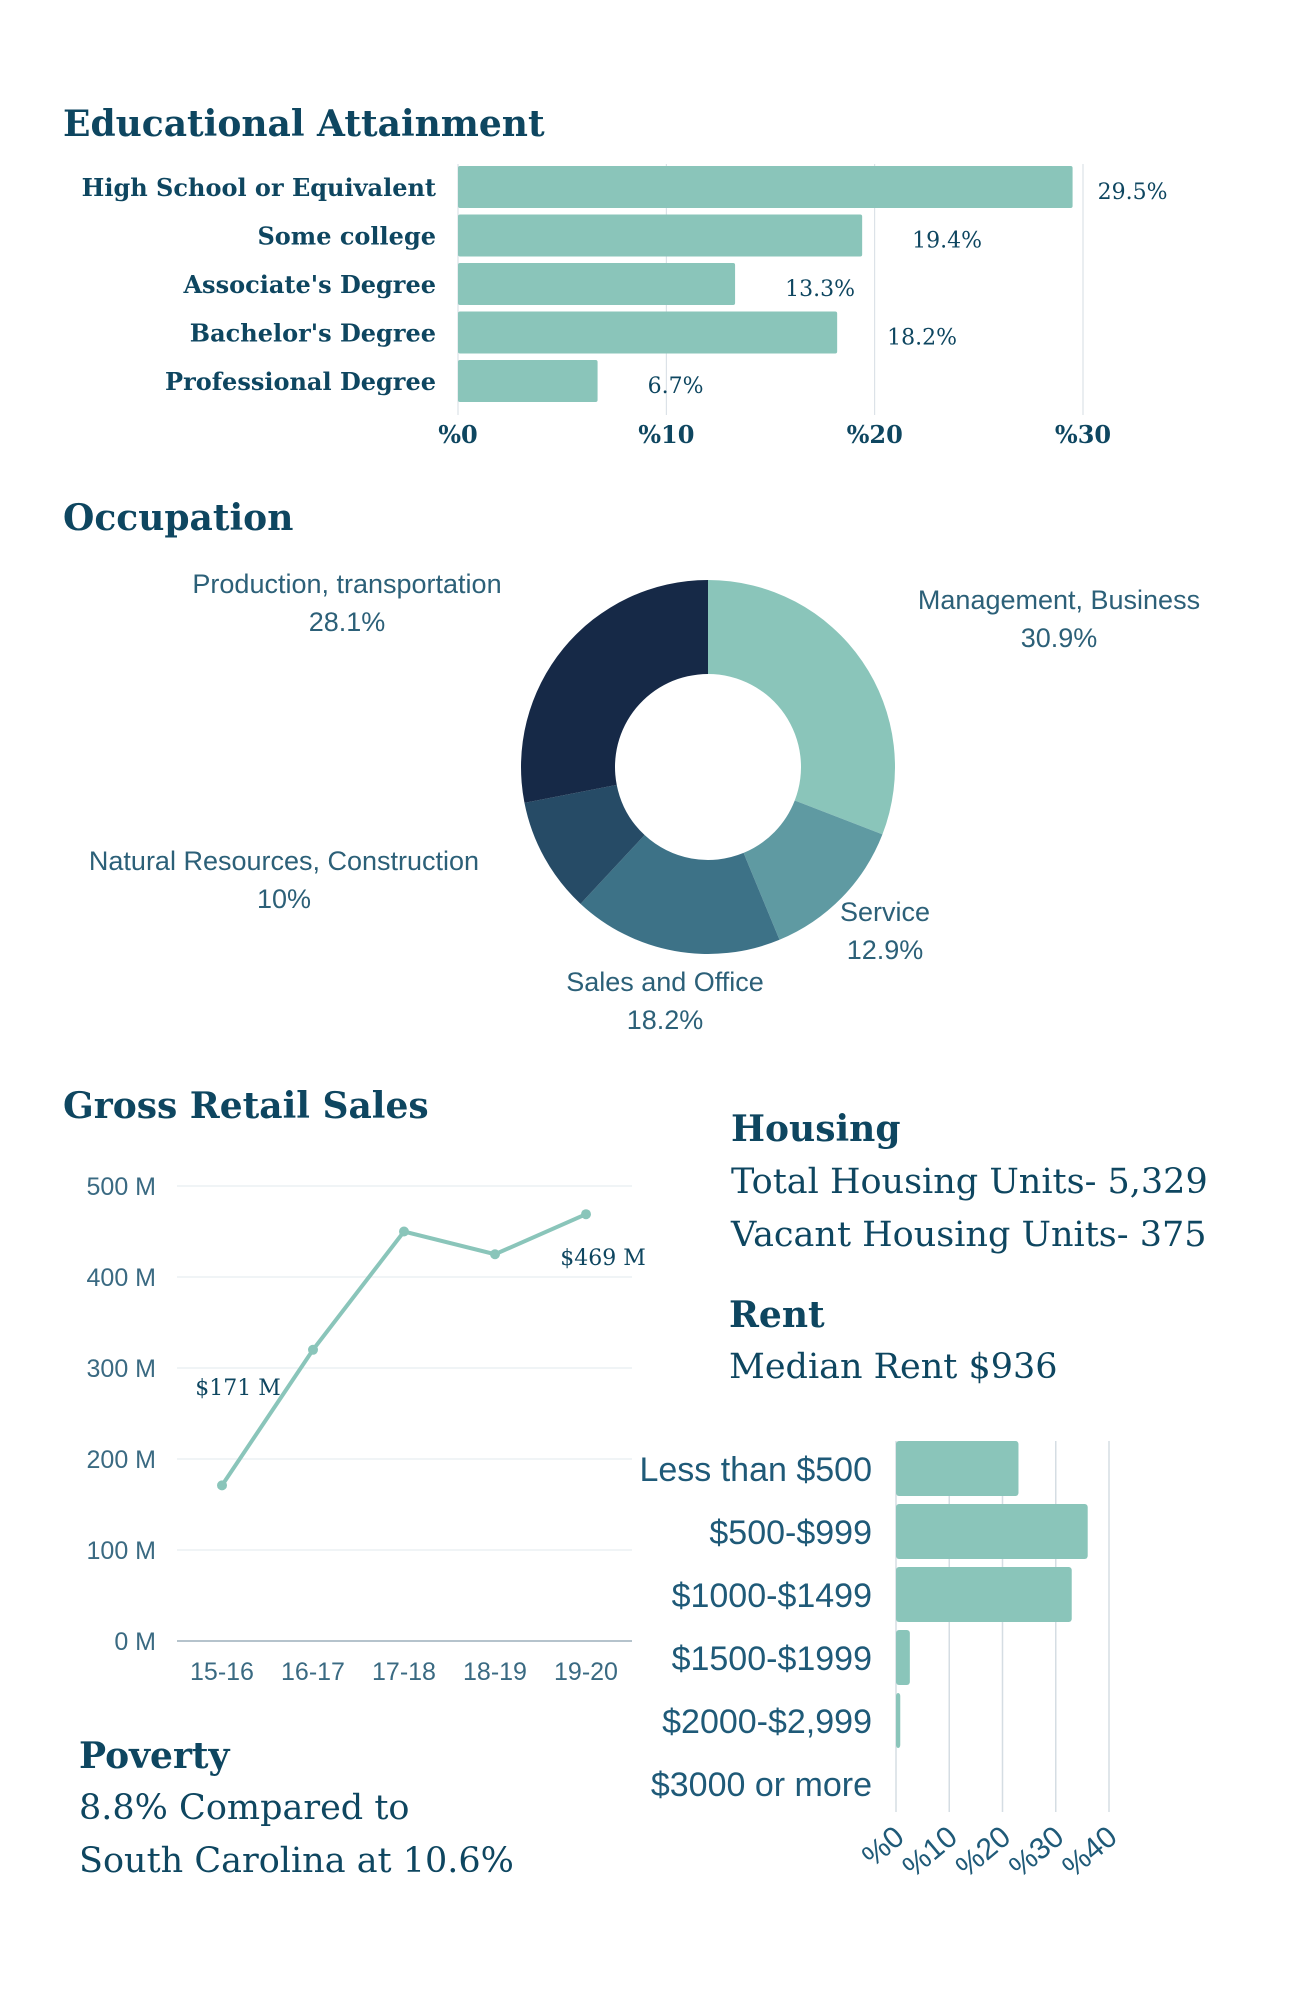 Image resolution: width=1294 pixels, height=2000 pixels. Describe the element at coordinates (755, 1470) in the screenshot. I see `rent-category-label: Less than $500` at that location.